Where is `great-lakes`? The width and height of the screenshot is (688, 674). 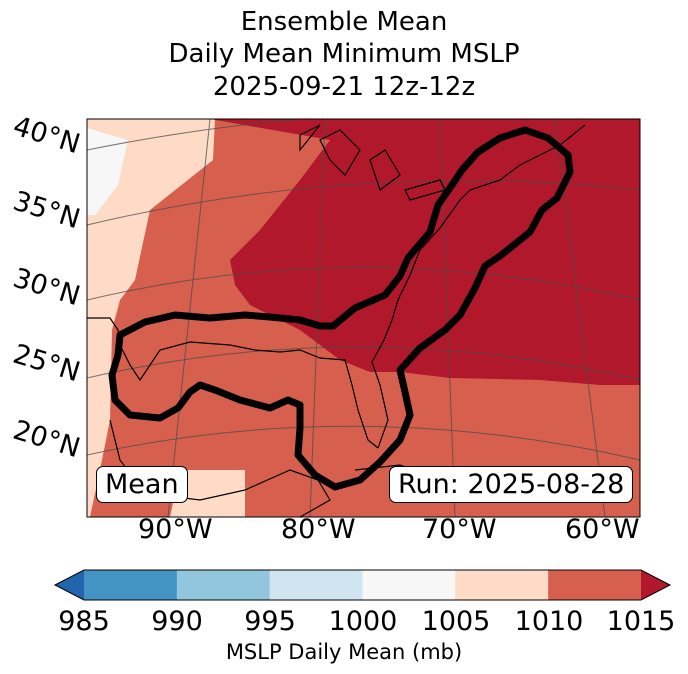
great-lakes is located at coordinates (372, 162).